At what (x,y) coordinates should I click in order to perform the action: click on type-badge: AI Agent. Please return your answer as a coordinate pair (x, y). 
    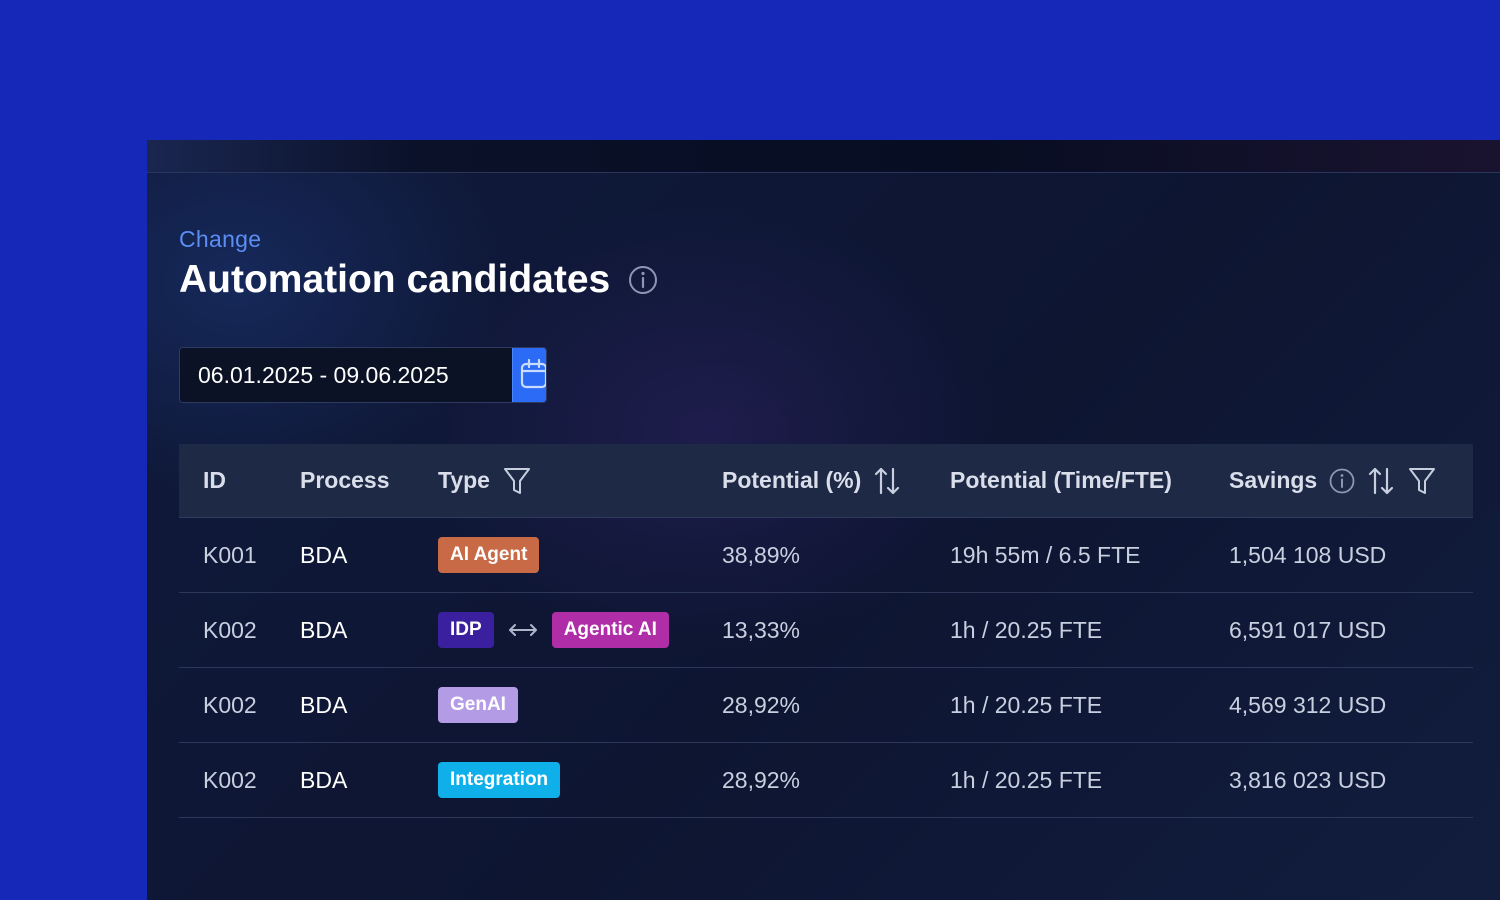
    Looking at the image, I should click on (489, 555).